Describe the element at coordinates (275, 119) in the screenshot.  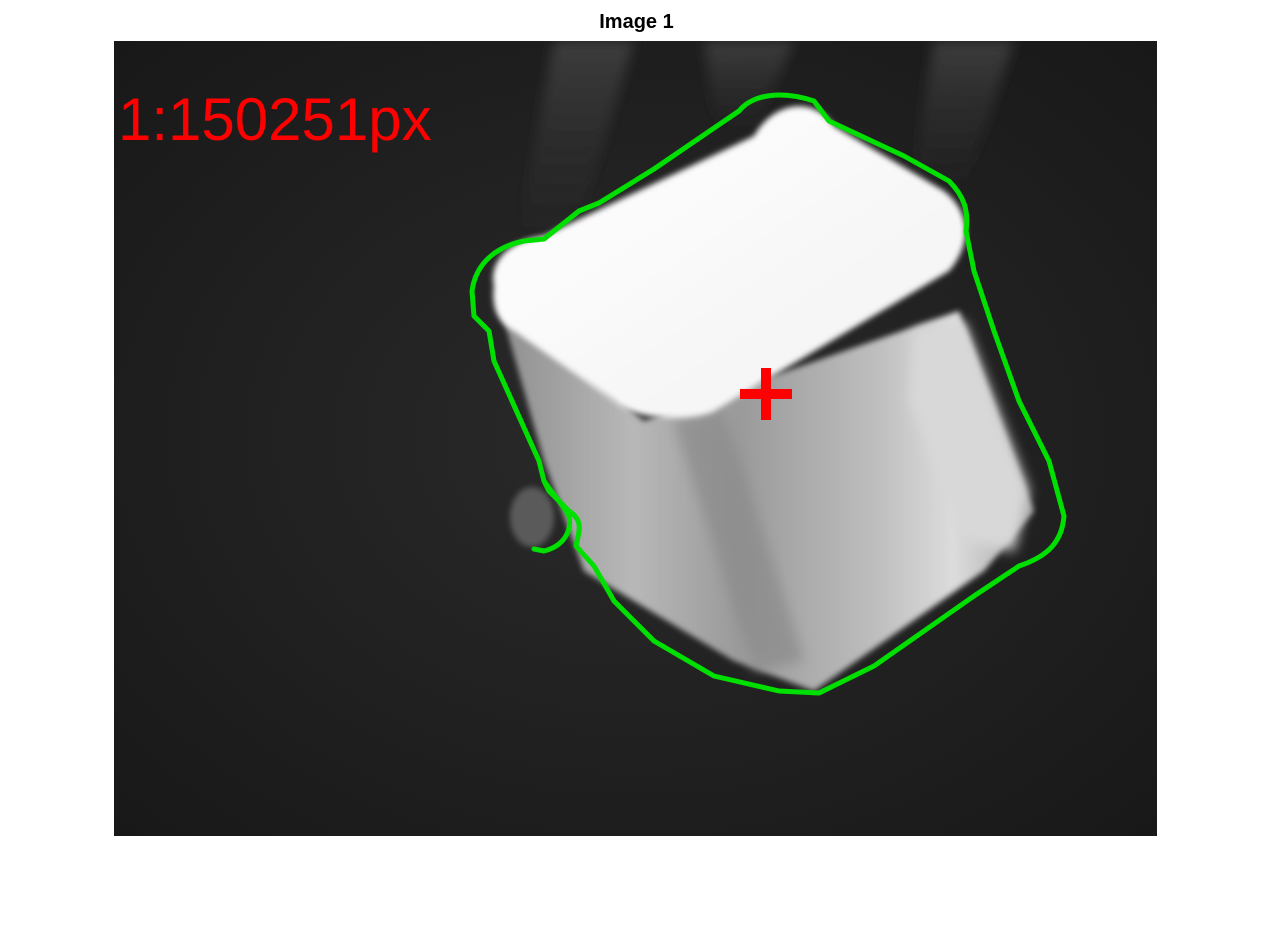
I see `area-overlay-label: 1:150251px` at that location.